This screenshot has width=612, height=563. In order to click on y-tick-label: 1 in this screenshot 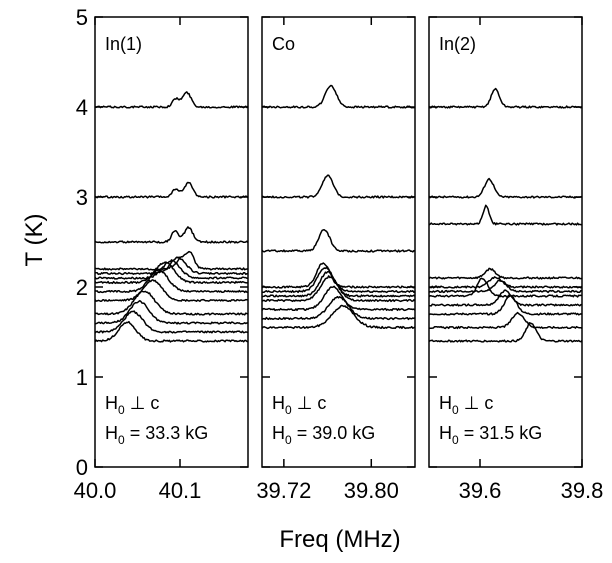, I will do `click(82, 377)`.